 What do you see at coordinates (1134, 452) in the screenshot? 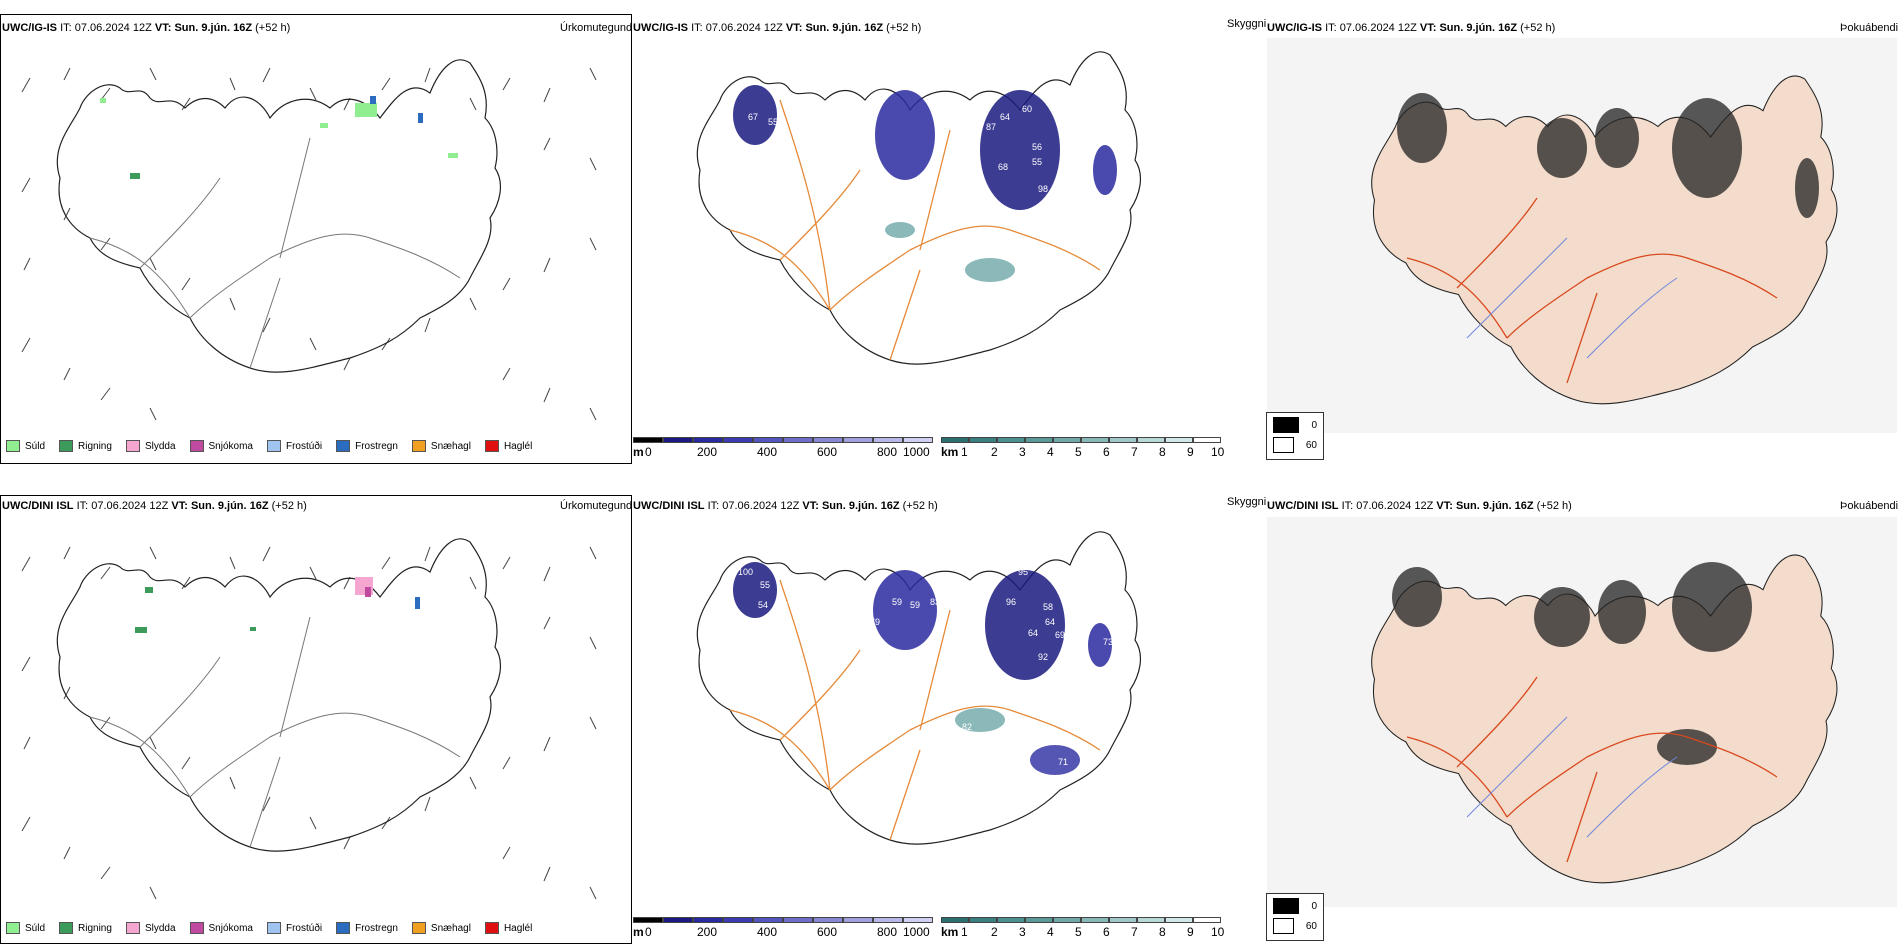
I see `colorbar-tick: 7` at bounding box center [1134, 452].